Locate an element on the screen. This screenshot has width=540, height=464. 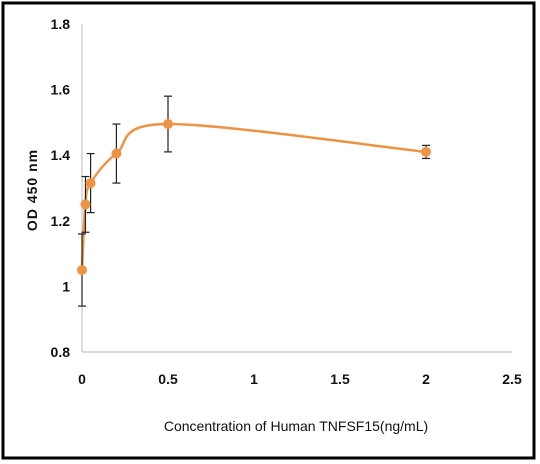
x-tick-label: 1 is located at coordinates (254, 379).